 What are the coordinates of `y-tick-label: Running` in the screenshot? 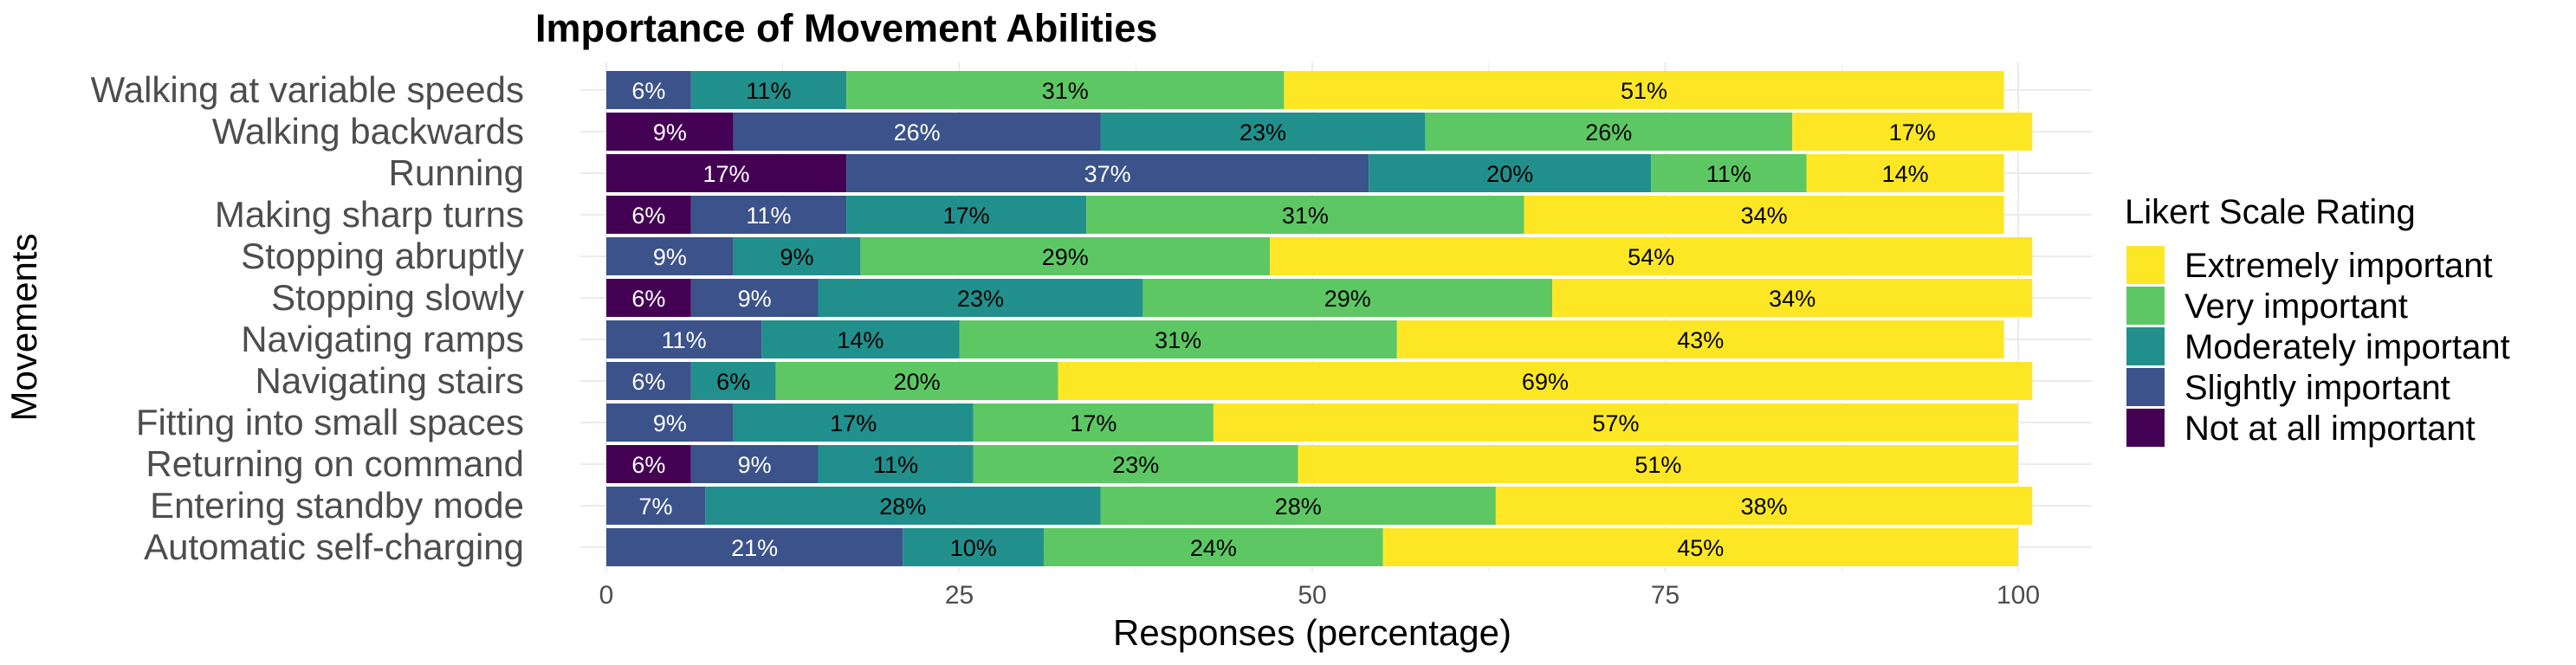 It's located at (456, 172).